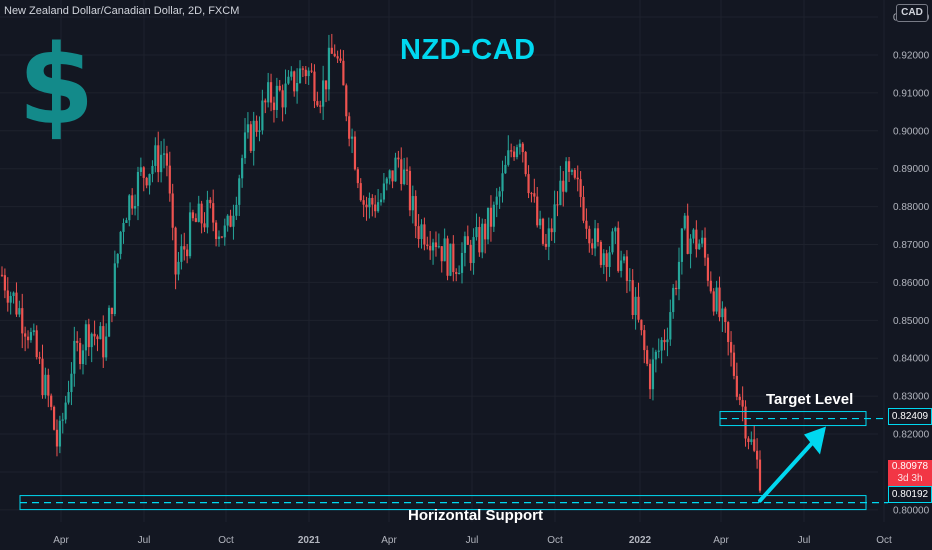  Describe the element at coordinates (912, 13) in the screenshot. I see `currency-badge: CAD` at that location.